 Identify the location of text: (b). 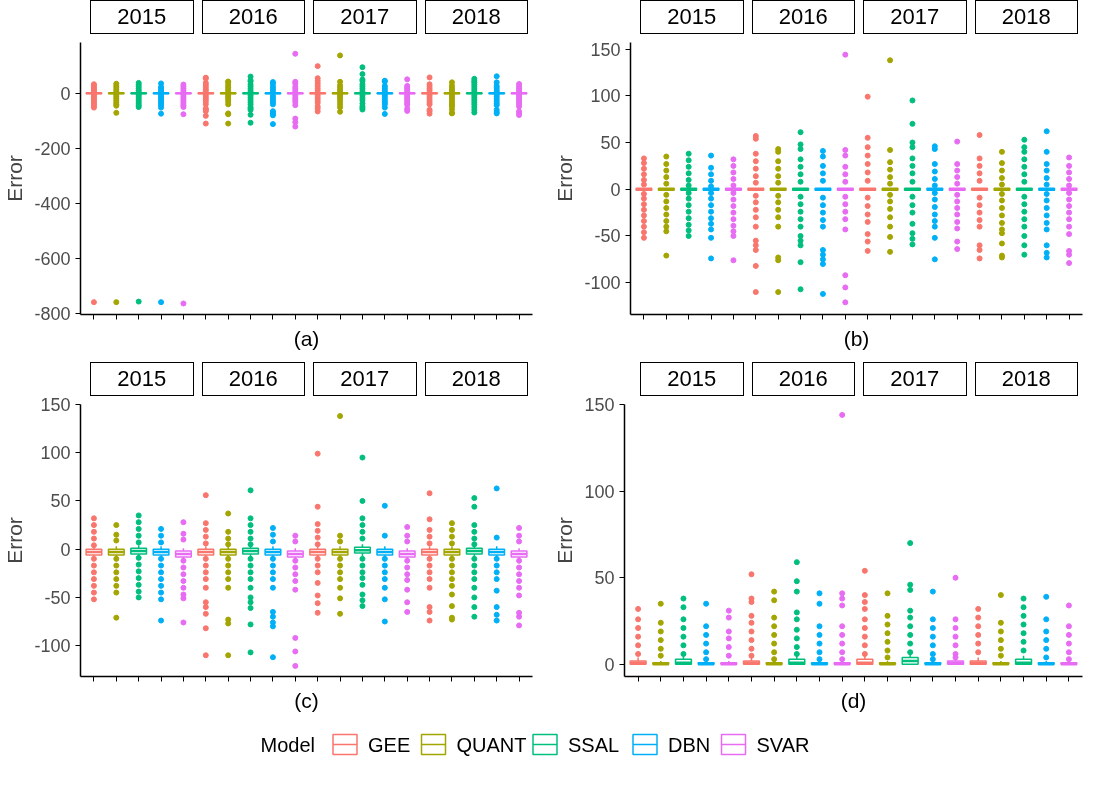
(856, 338).